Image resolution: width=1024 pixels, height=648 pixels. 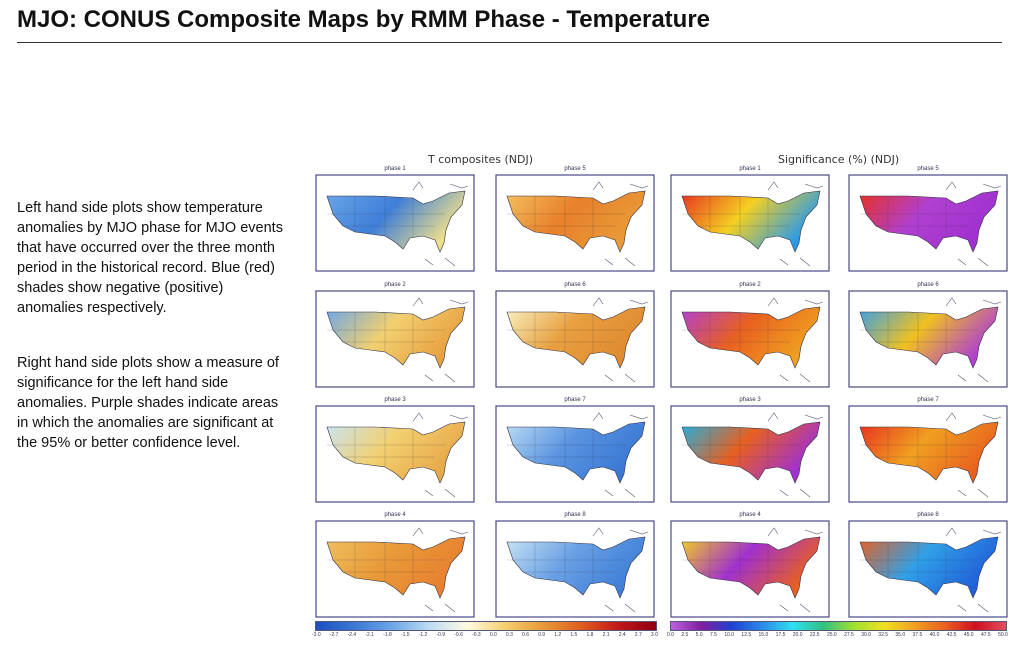 What do you see at coordinates (839, 159) in the screenshot?
I see `right-header: Significance (%) (NDJ)` at bounding box center [839, 159].